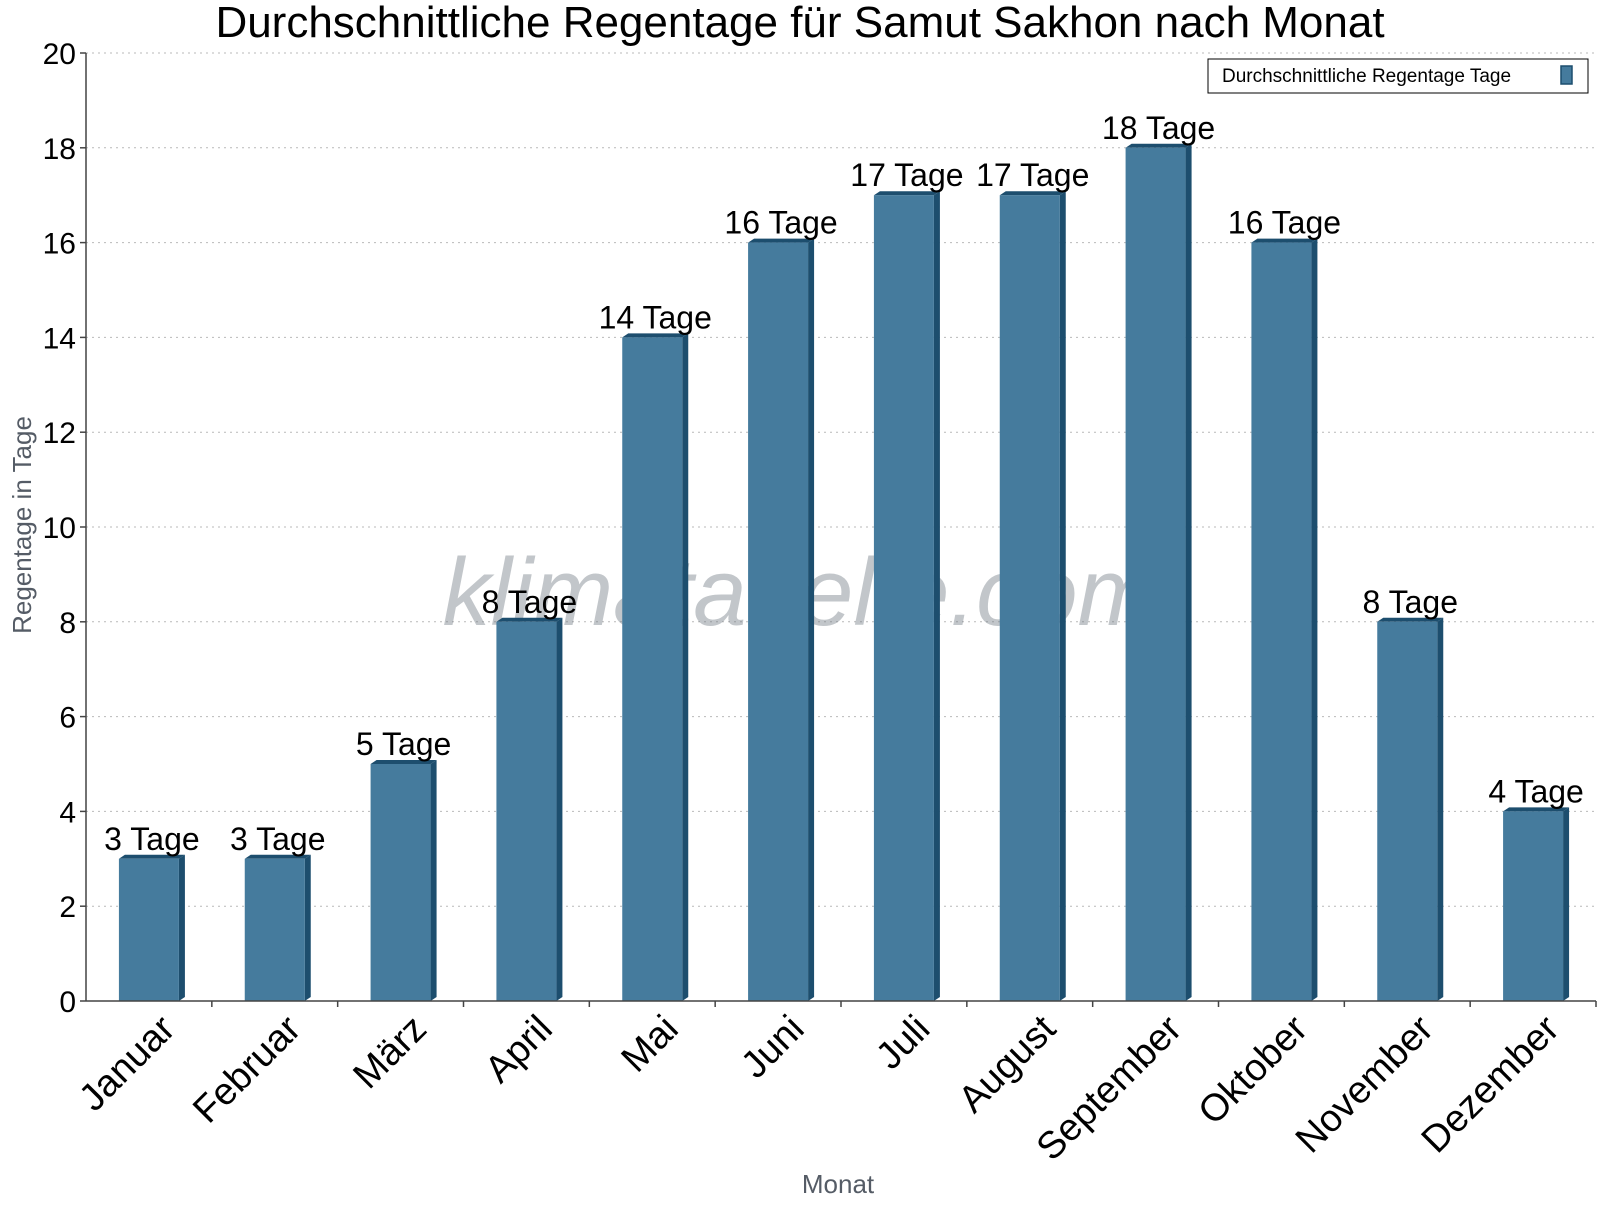  What do you see at coordinates (390, 1052) in the screenshot?
I see `x-tick-label: März` at bounding box center [390, 1052].